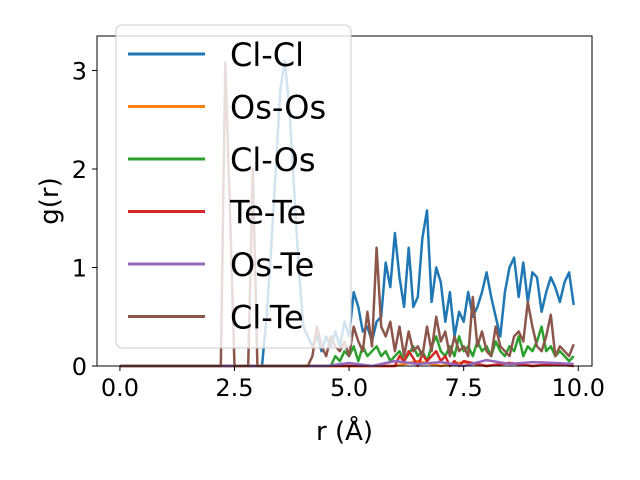 This screenshot has width=640, height=480. I want to click on series-line-cl-os, so click(347, 346).